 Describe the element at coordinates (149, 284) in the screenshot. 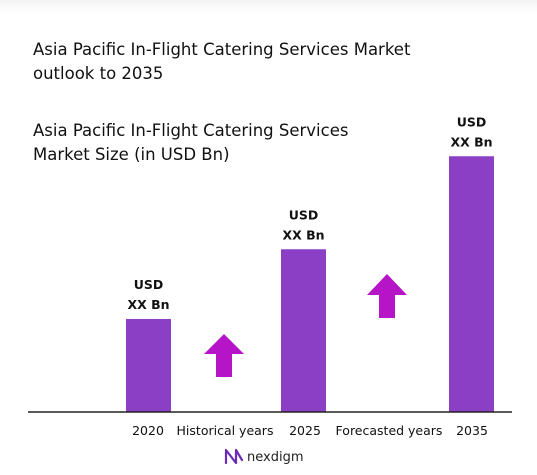

I see `bar-value-label-2020: USD` at that location.